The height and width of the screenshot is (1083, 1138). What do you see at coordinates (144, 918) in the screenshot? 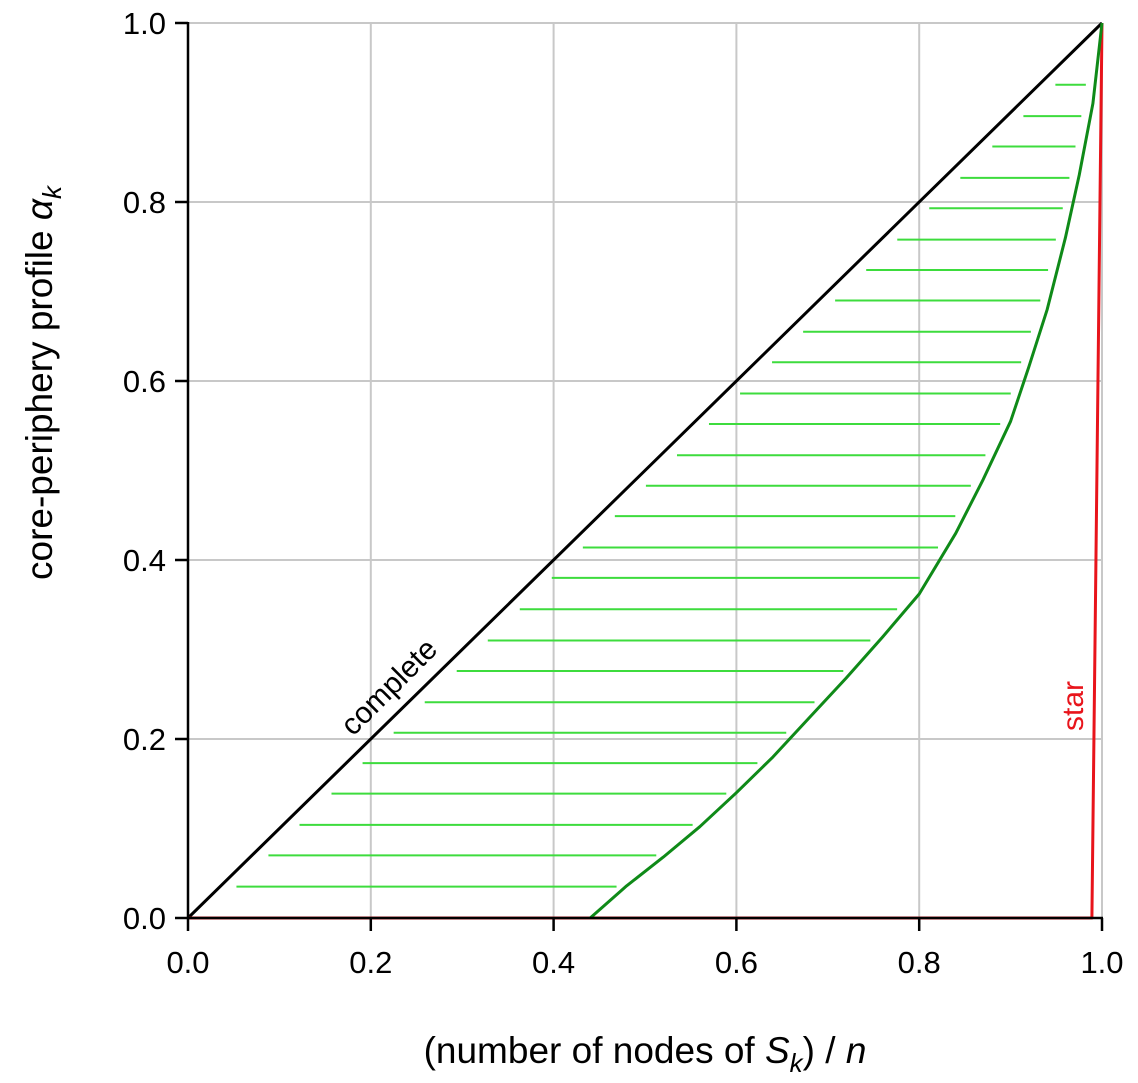
I see `y-tick-label-0: 0.0` at bounding box center [144, 918].